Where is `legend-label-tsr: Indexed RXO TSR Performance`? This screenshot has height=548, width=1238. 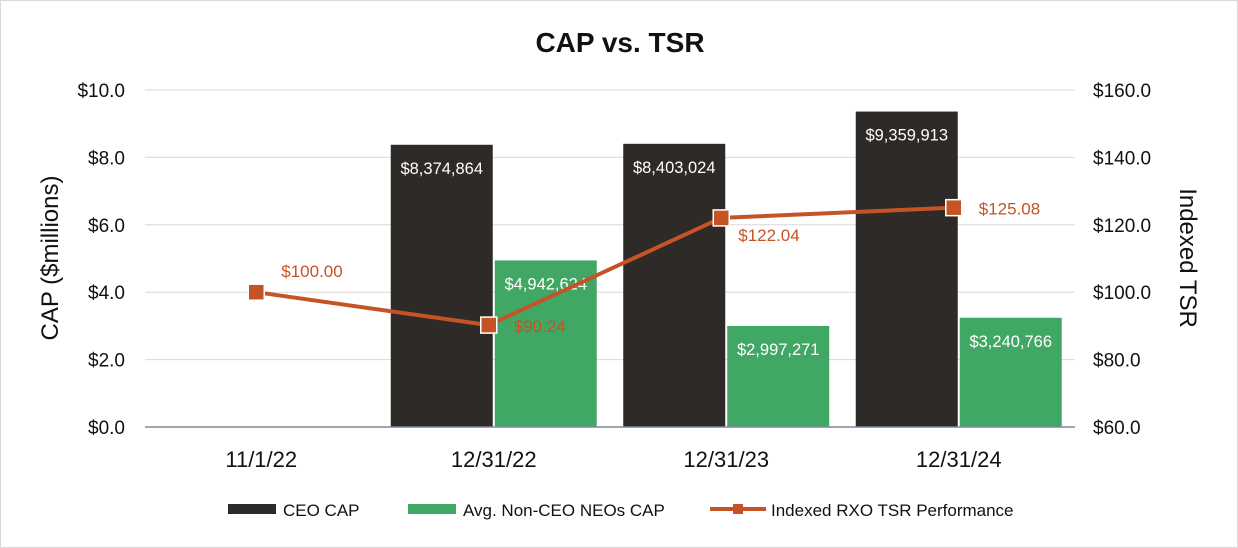
legend-label-tsr: Indexed RXO TSR Performance is located at coordinates (892, 510).